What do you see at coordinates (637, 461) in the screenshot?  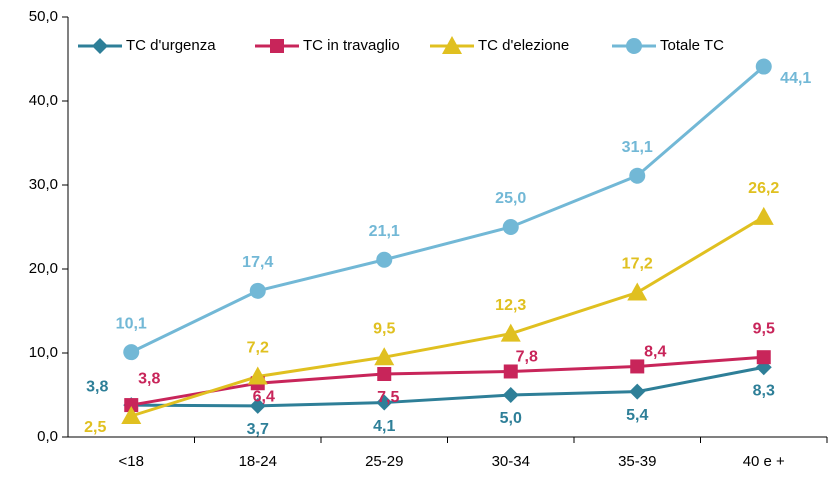 I see `x-tick-label: 35-39` at bounding box center [637, 461].